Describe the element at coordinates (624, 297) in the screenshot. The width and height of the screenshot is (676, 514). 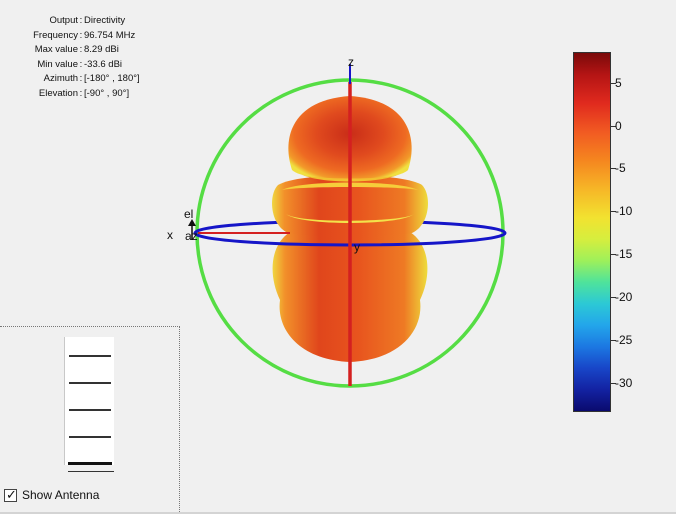
I see `colorbar-tick-label: -20` at that location.